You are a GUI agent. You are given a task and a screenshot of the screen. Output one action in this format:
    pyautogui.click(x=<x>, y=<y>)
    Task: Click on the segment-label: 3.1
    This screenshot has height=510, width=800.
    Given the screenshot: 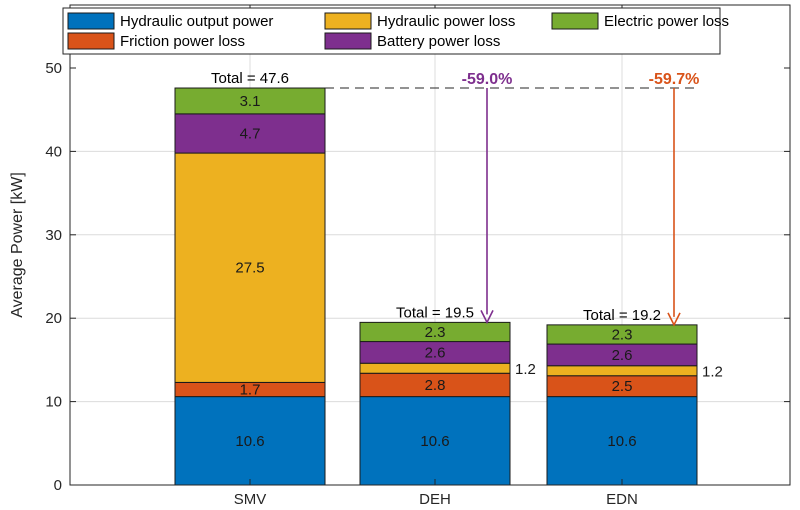 What is the action you would take?
    pyautogui.click(x=250, y=101)
    